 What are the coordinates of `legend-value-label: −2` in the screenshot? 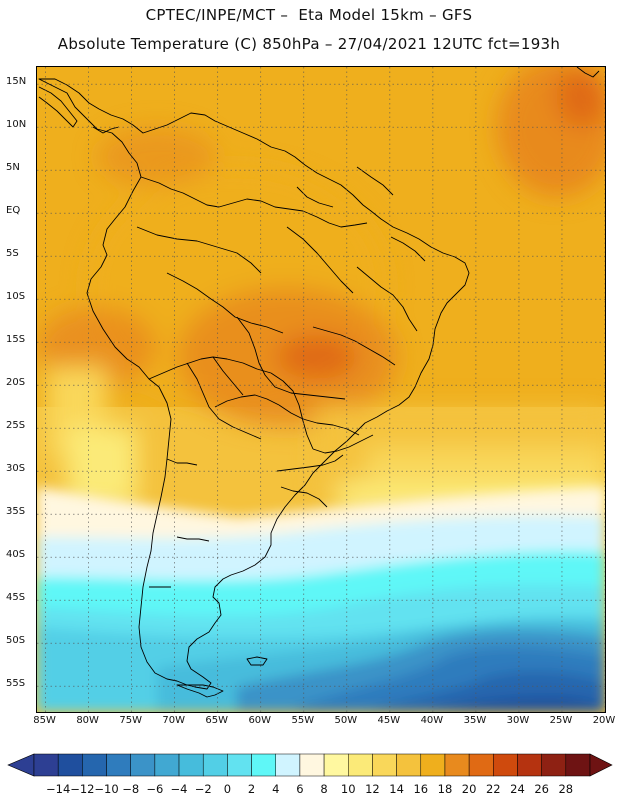 It's located at (203, 789).